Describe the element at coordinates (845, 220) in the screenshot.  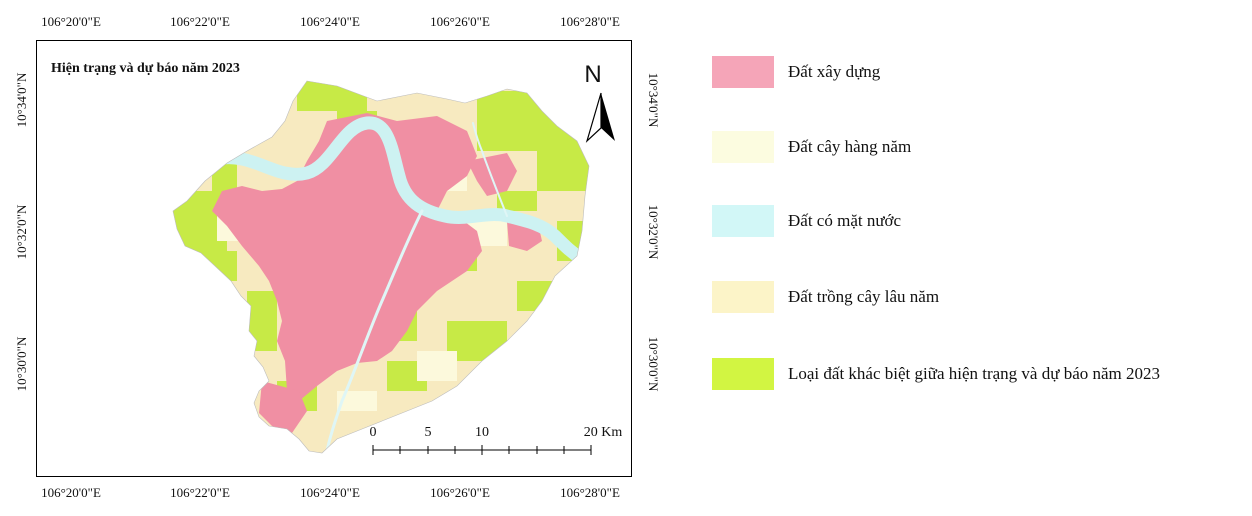
I see `legend-label-water: Đất có mặt nước` at that location.